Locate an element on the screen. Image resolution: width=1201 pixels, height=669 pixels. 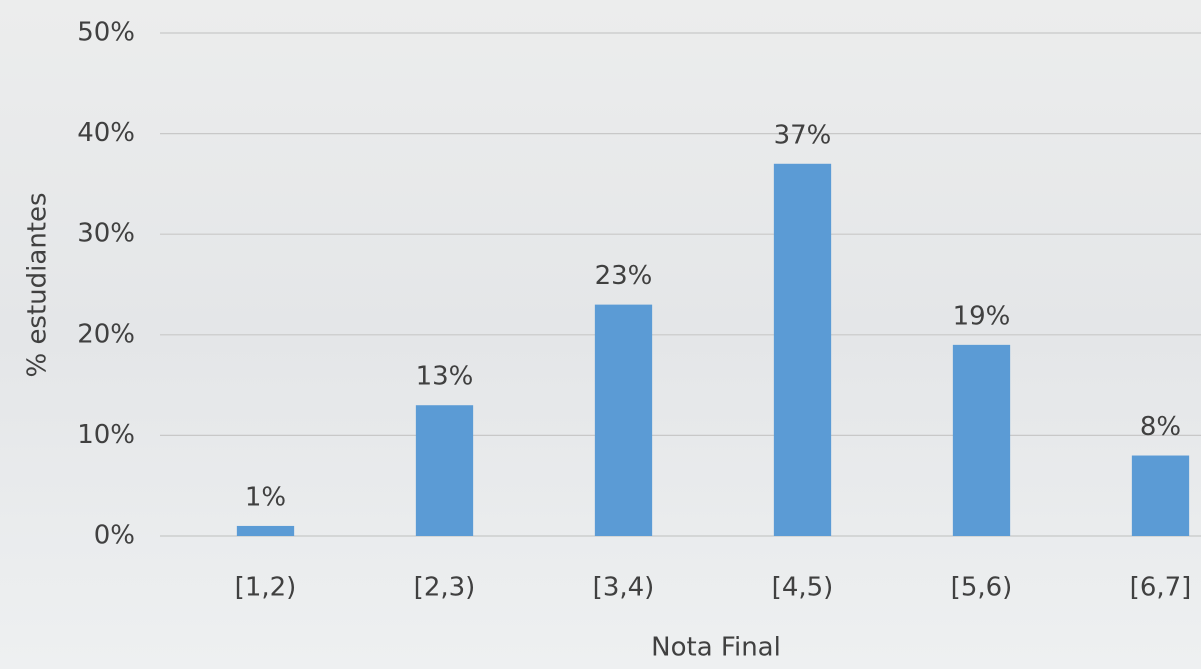
value-label: 23% is located at coordinates (624, 276).